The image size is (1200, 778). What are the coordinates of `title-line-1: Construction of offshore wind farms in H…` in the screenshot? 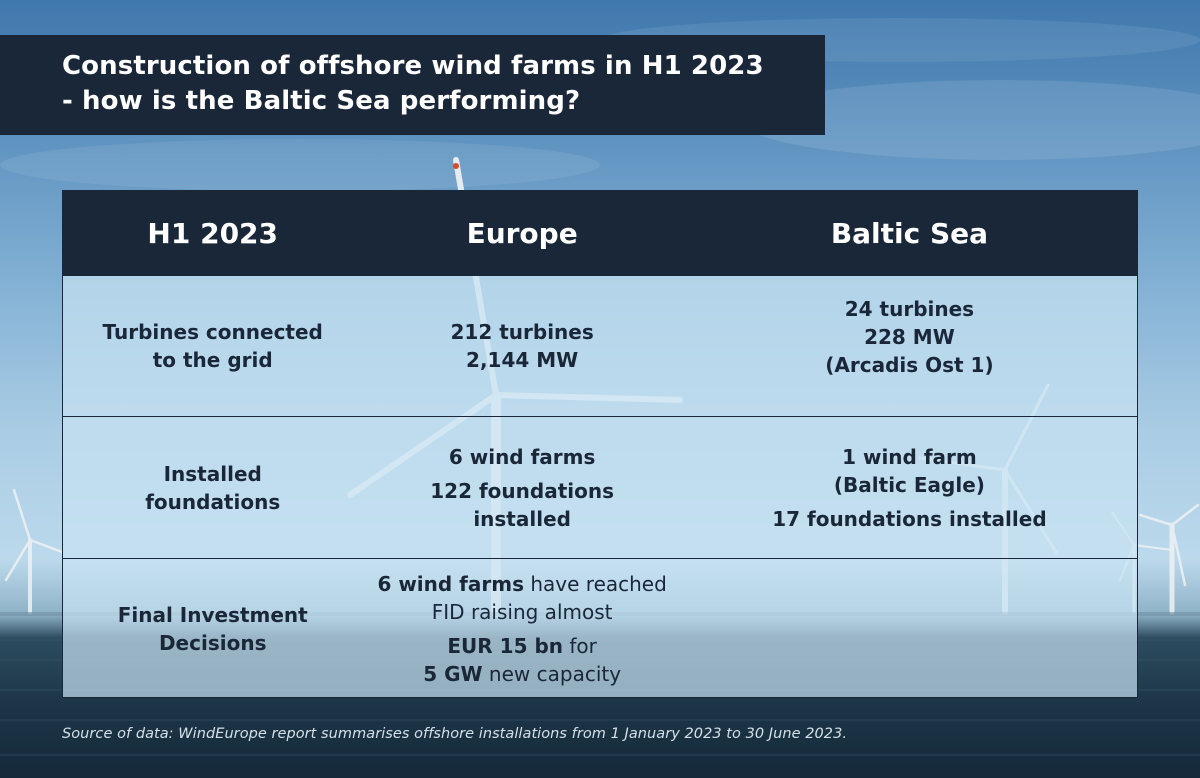 It's located at (413, 66).